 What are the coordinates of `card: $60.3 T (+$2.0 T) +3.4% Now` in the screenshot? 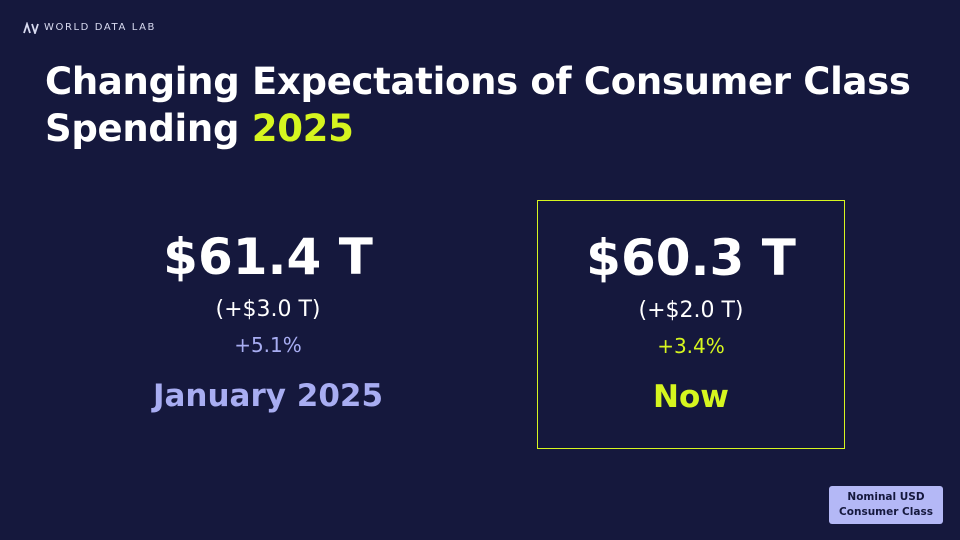 It's located at (691, 324).